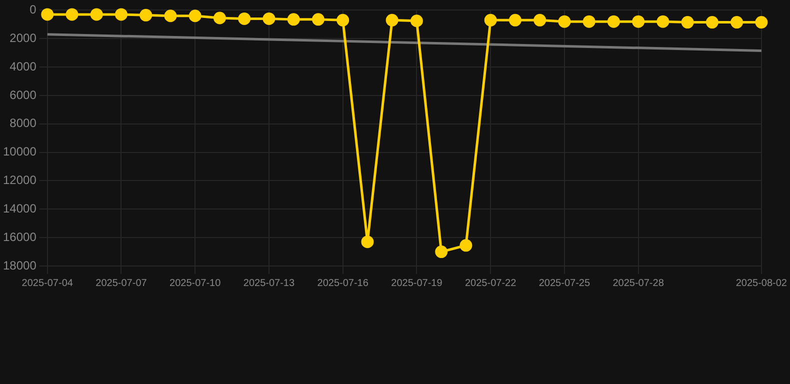 This screenshot has width=790, height=384. Describe the element at coordinates (48, 283) in the screenshot. I see `x-tick-label: 2025-07-04` at that location.